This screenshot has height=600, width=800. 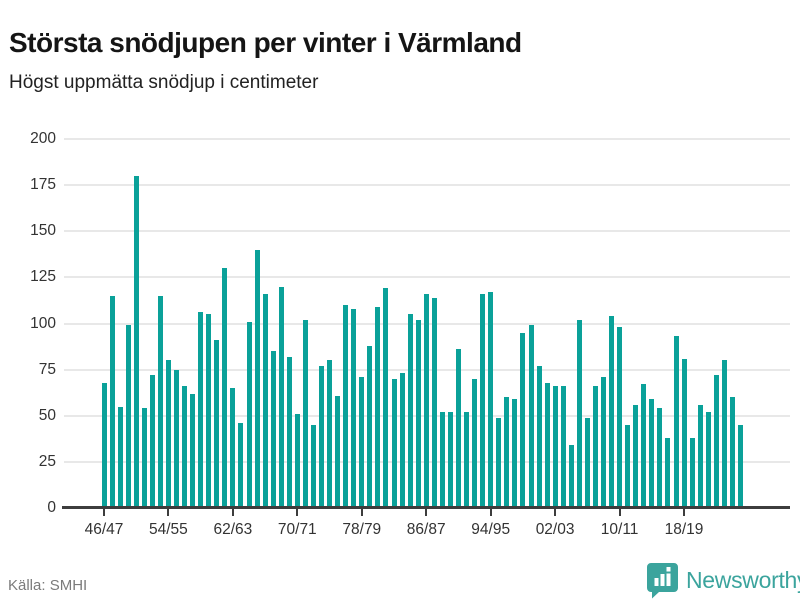 What do you see at coordinates (233, 529) in the screenshot?
I see `x-axis-tick-label: 62/63` at bounding box center [233, 529].